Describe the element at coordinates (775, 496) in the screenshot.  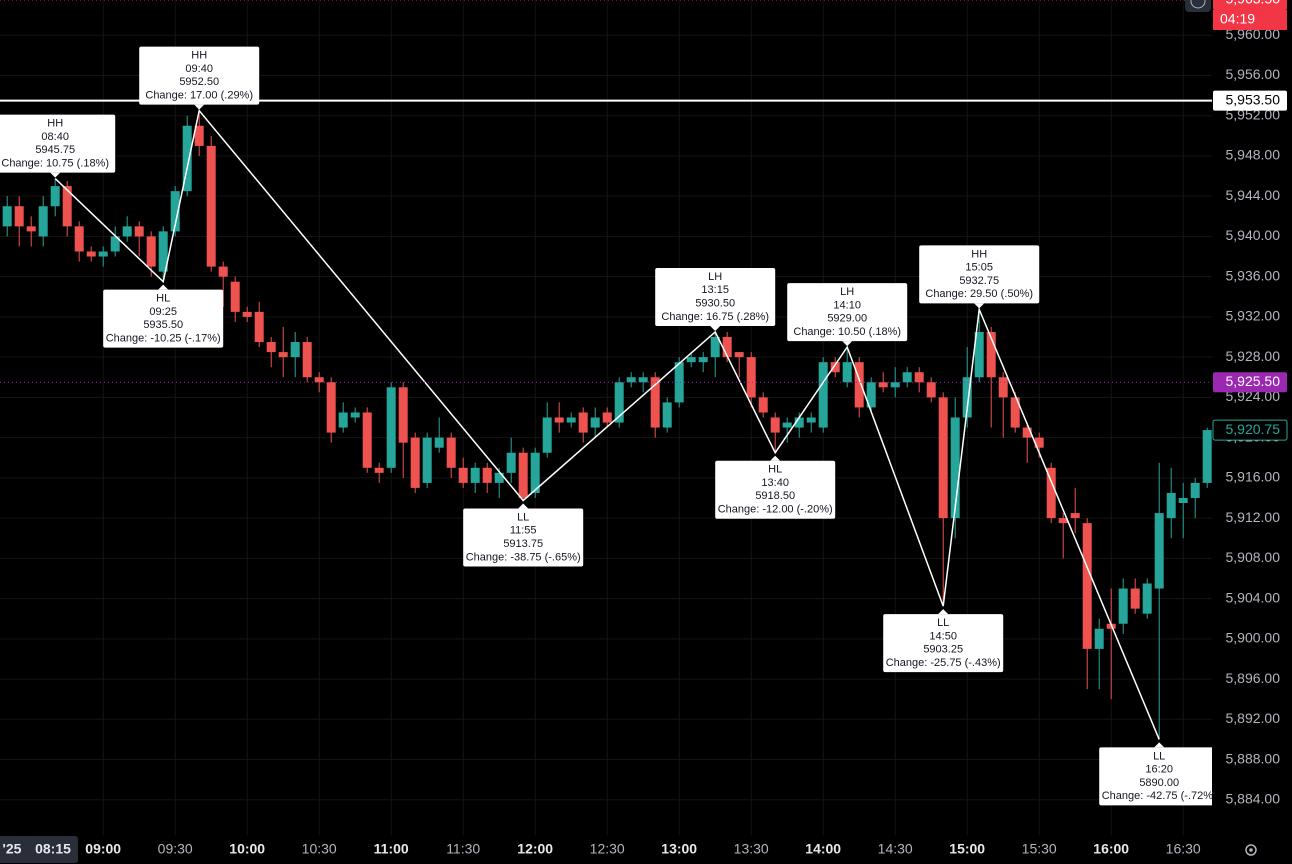
I see `pivot-text: 5918.50` at that location.